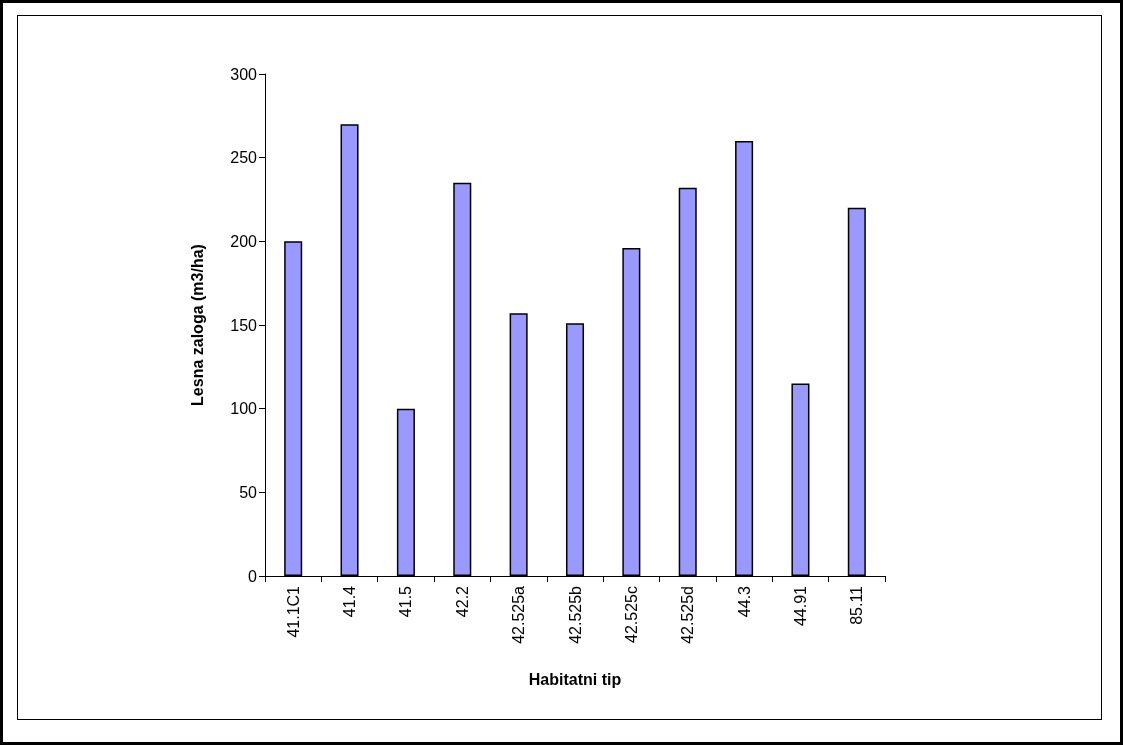 Image resolution: width=1123 pixels, height=745 pixels. I want to click on y-tick-label: 200, so click(244, 241).